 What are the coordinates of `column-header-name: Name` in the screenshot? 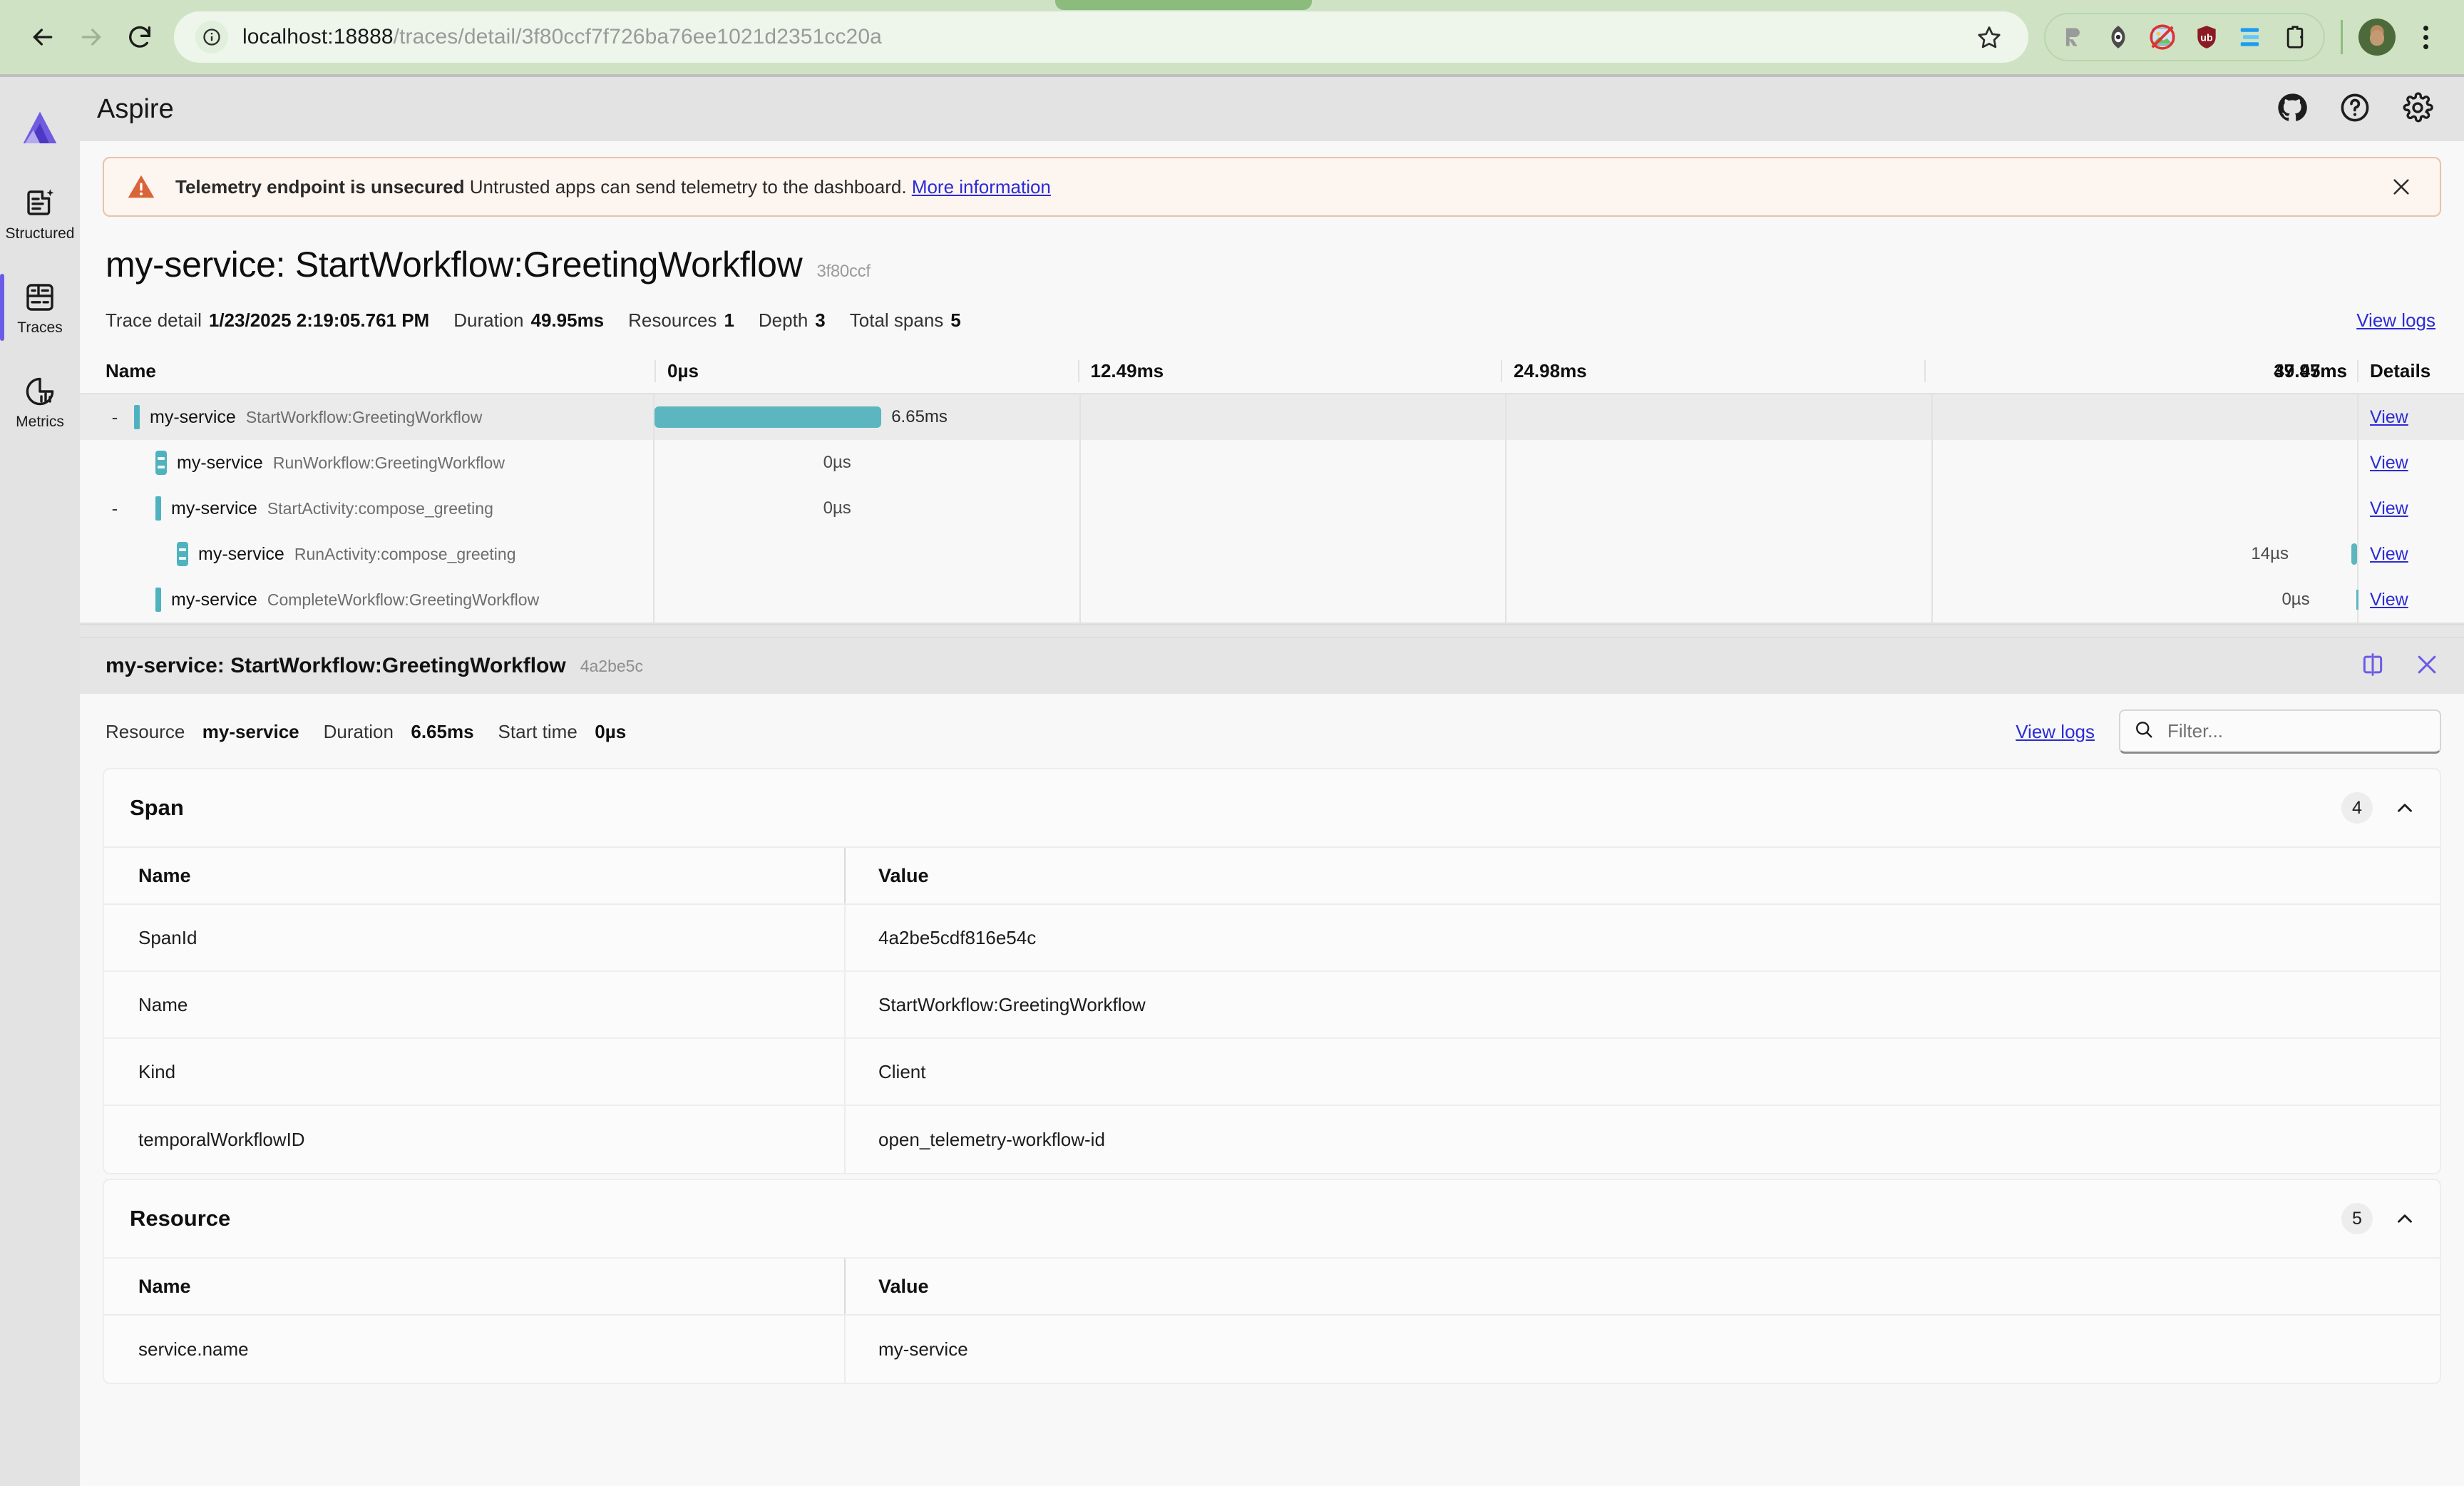 It's located at (131, 370).